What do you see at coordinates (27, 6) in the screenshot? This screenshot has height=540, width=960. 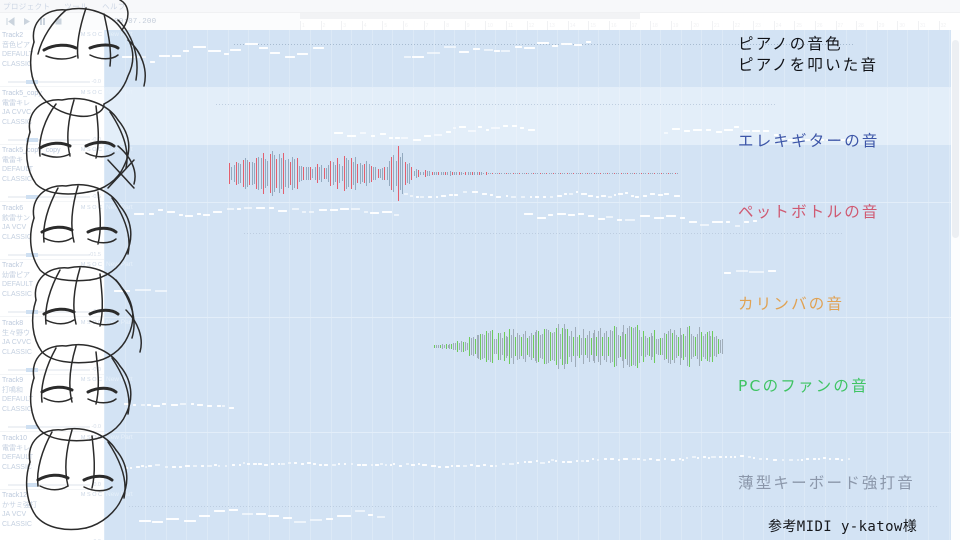 I see `menu-project: プロジェクト` at bounding box center [27, 6].